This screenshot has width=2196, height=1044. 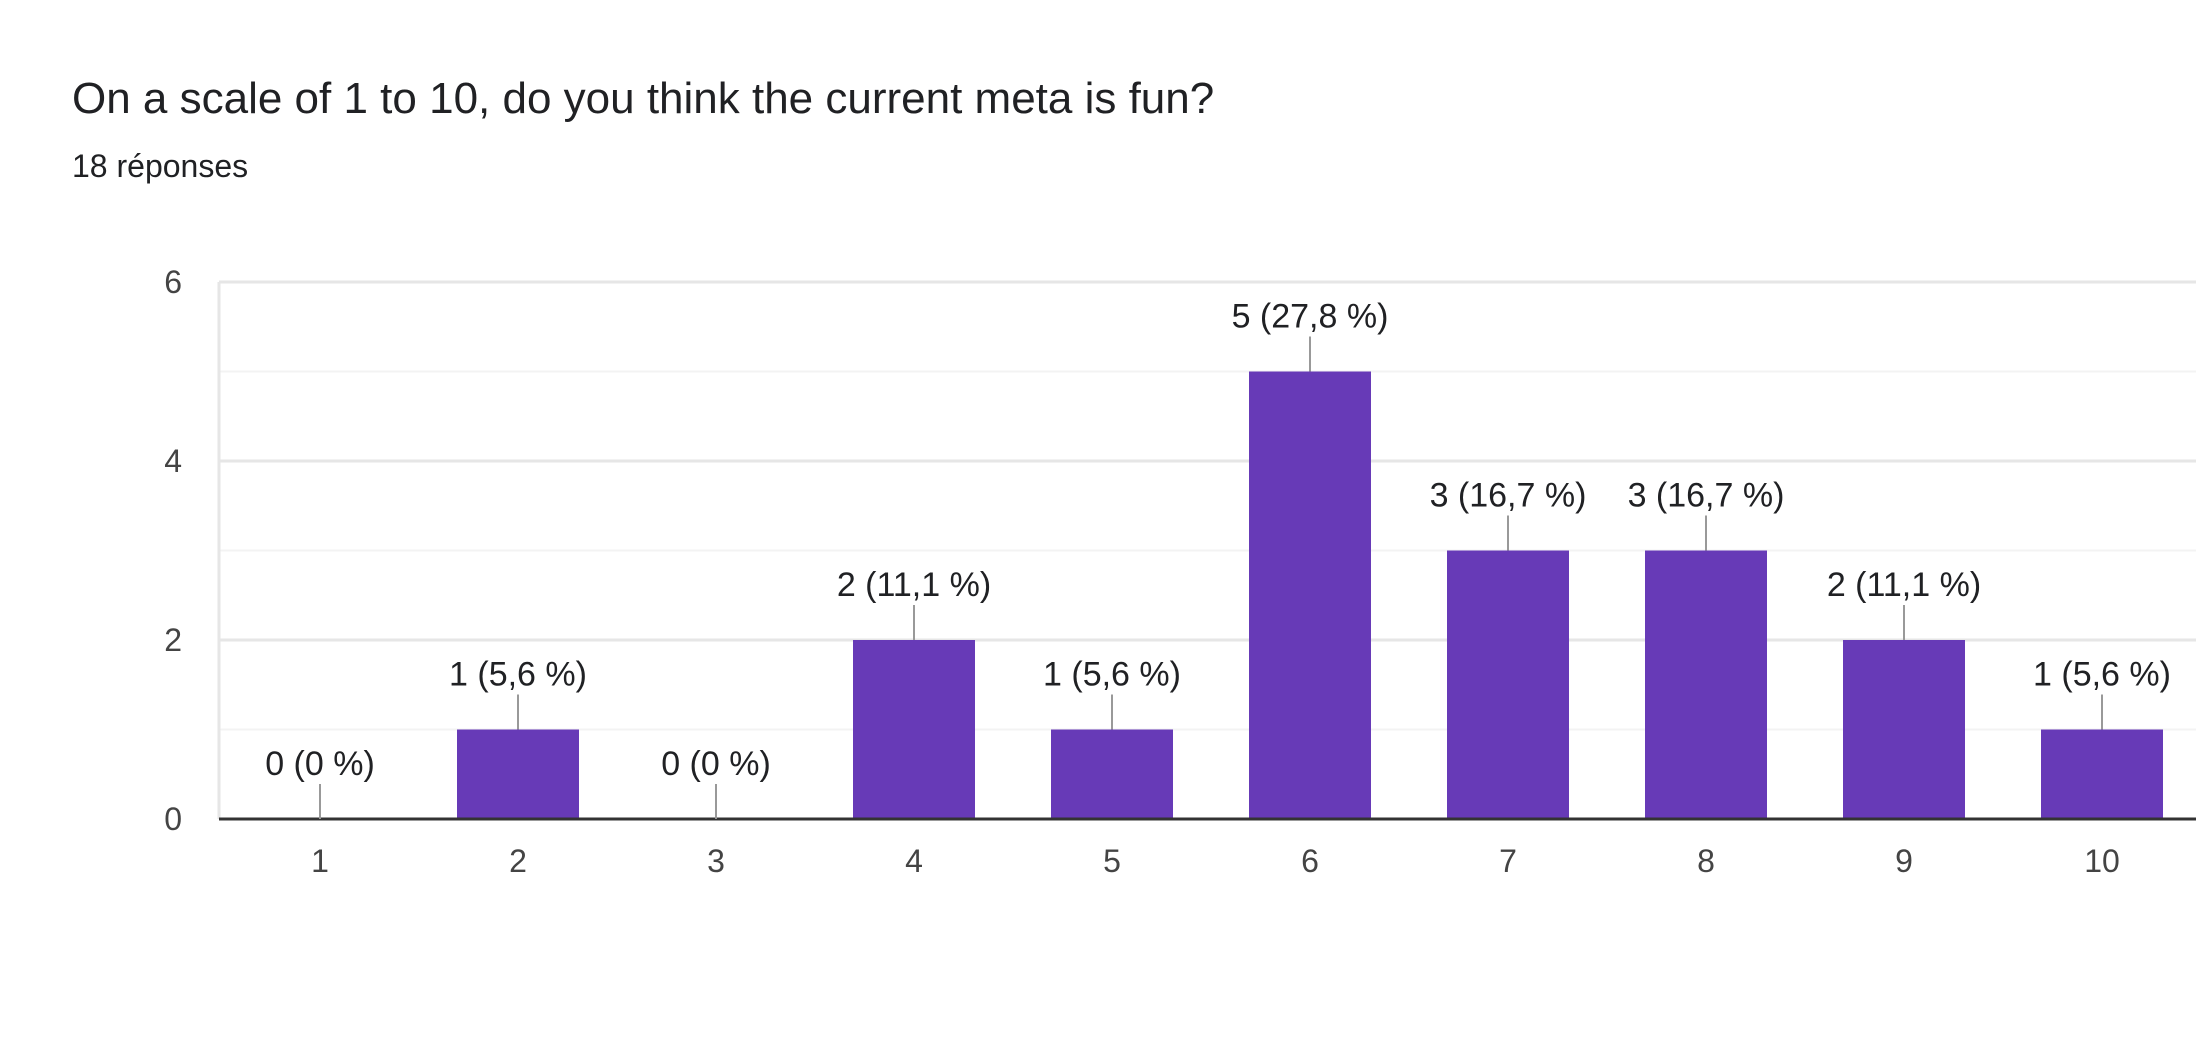 What do you see at coordinates (716, 861) in the screenshot?
I see `x-tick-label: 3` at bounding box center [716, 861].